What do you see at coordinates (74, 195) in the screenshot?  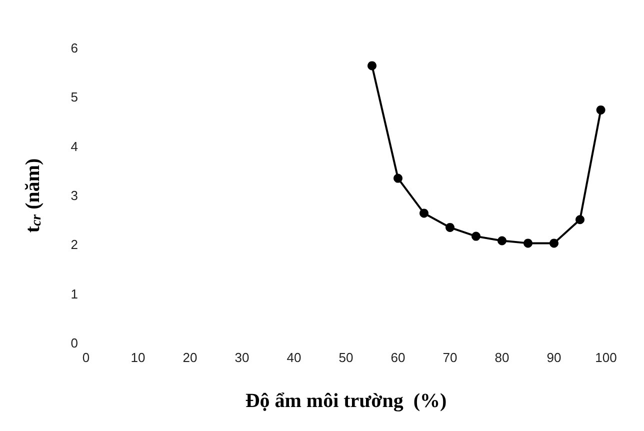 I see `y-tick-label: 3` at bounding box center [74, 195].